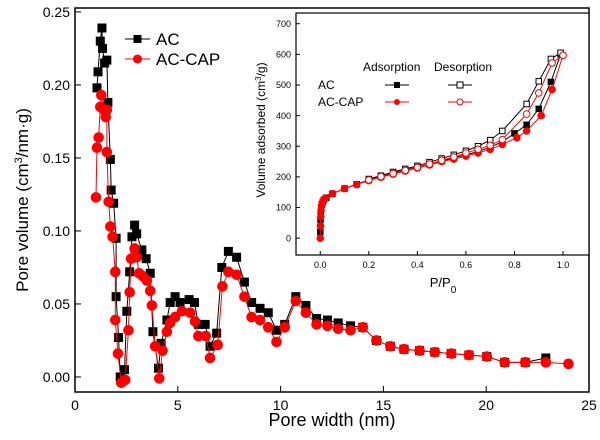 The image size is (600, 440). Describe the element at coordinates (443, 285) in the screenshot. I see `inset-x-axis-label: P/P0` at that location.